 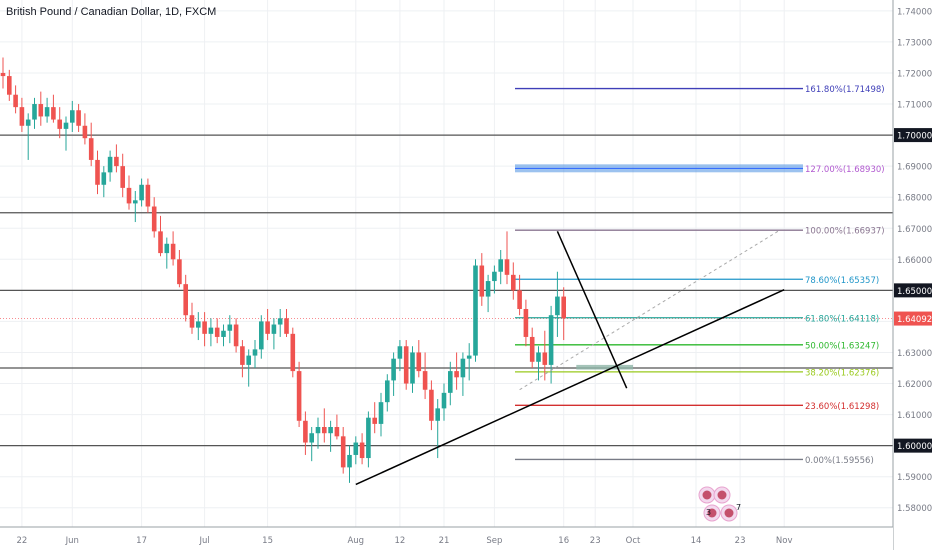 I want to click on price-tick: 1.66000, so click(x=914, y=261).